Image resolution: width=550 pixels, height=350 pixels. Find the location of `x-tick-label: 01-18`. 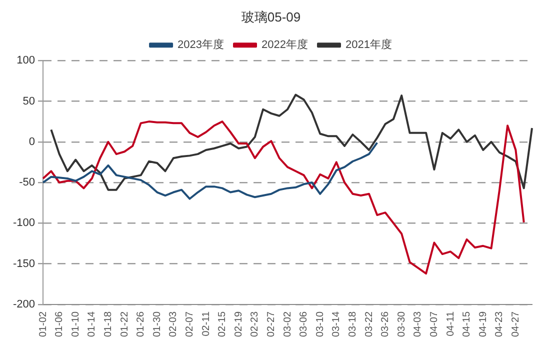

x-tick-label: 01-18 is located at coordinates (108, 323).